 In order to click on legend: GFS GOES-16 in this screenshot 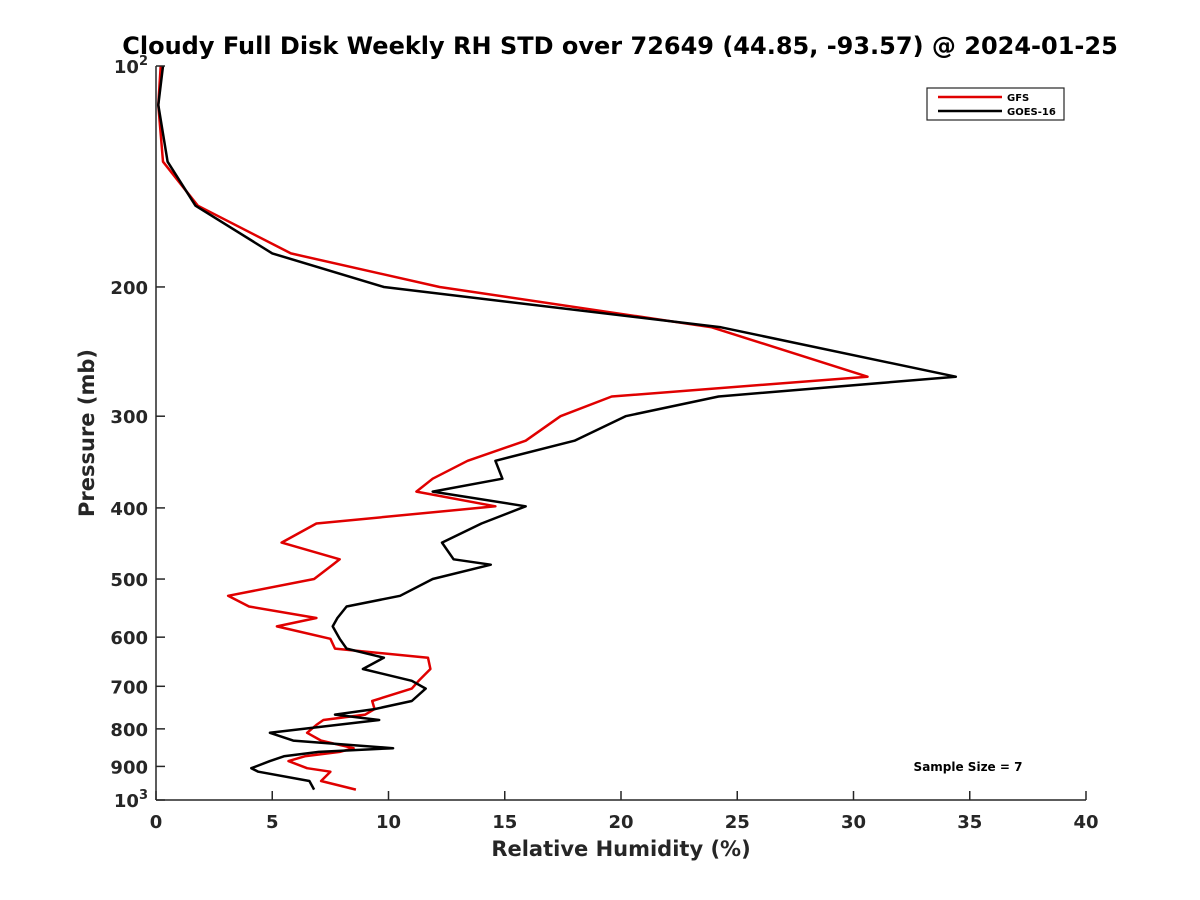, I will do `click(995, 104)`.